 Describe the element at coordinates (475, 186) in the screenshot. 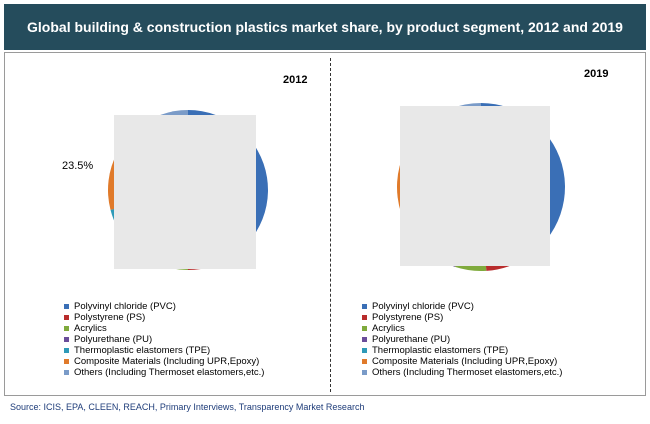

I see `pie-overlay-2019` at that location.